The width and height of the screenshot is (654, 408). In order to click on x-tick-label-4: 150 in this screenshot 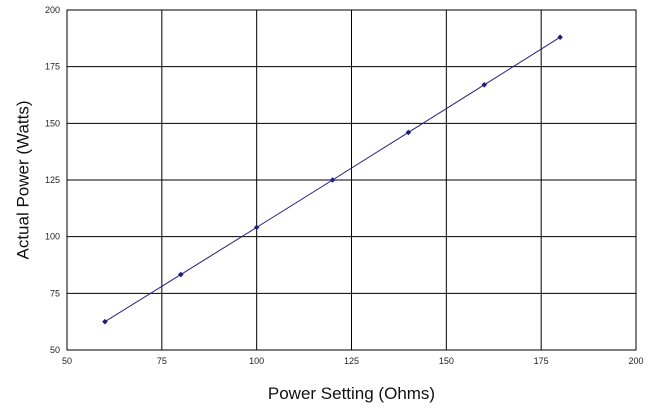, I will do `click(446, 361)`.